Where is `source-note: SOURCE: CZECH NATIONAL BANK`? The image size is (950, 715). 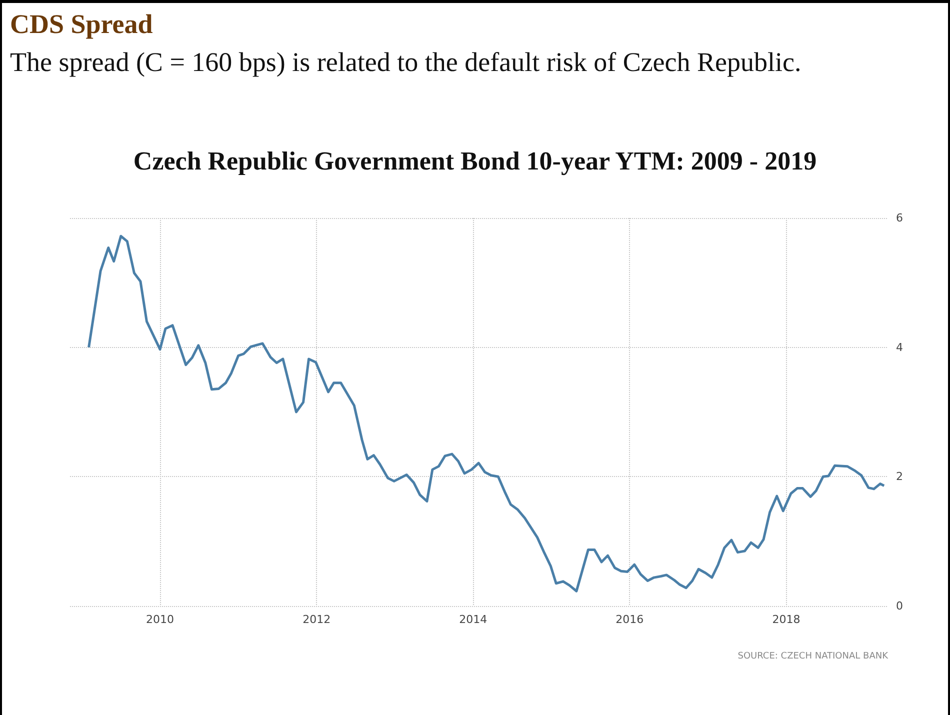 source-note: SOURCE: CZECH NATIONAL BANK is located at coordinates (814, 657).